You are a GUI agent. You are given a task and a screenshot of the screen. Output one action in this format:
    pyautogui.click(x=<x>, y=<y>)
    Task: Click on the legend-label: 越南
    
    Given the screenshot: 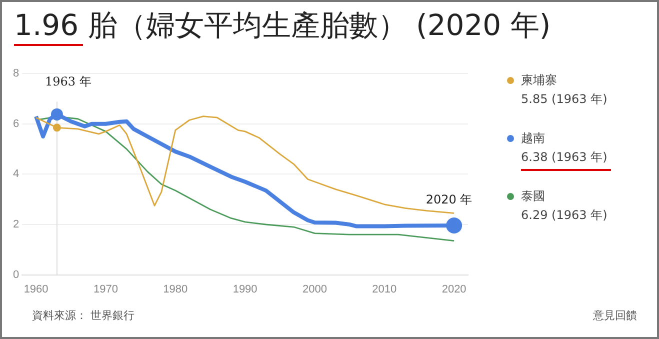 What is the action you would take?
    pyautogui.click(x=533, y=138)
    